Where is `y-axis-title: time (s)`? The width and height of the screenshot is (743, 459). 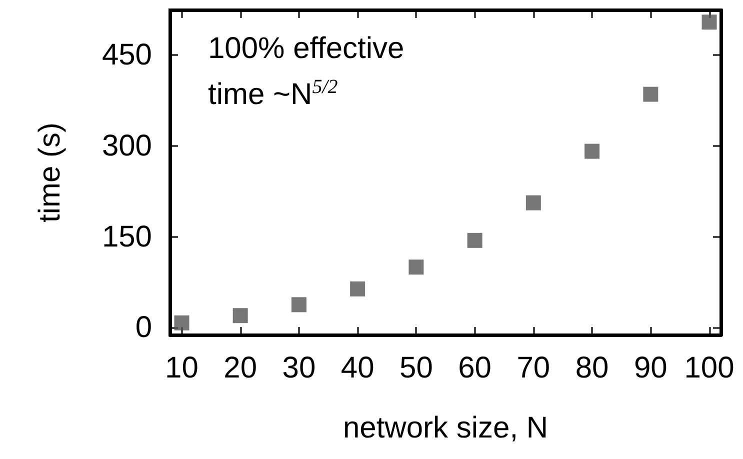 y-axis-title: time (s) is located at coordinates (50, 172).